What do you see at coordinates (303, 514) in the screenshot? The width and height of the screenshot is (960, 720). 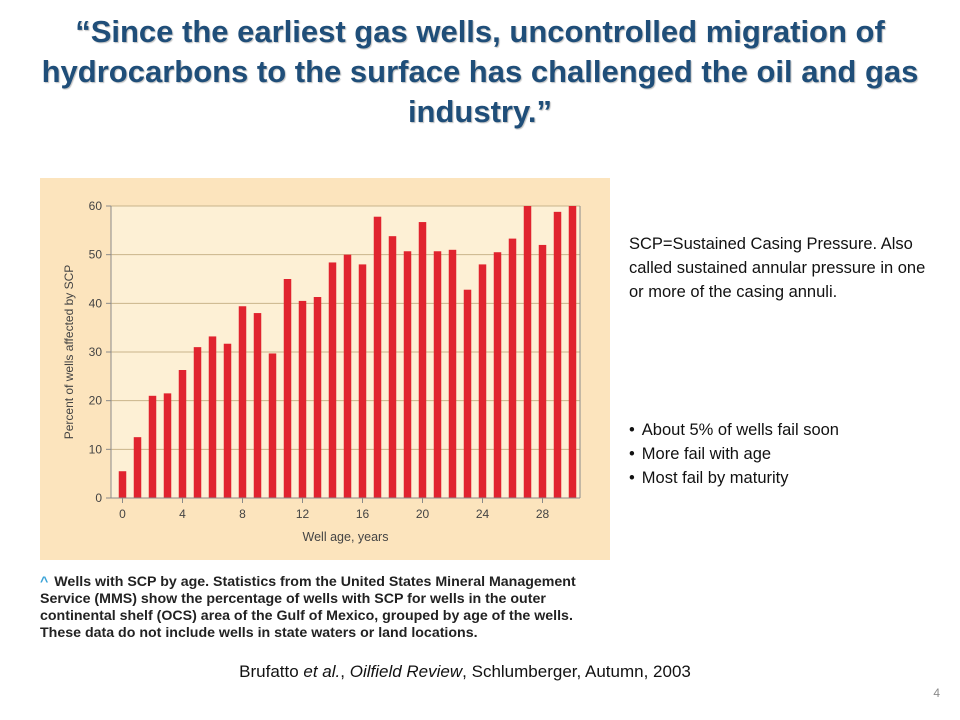 I see `x-tick-label: 12` at bounding box center [303, 514].